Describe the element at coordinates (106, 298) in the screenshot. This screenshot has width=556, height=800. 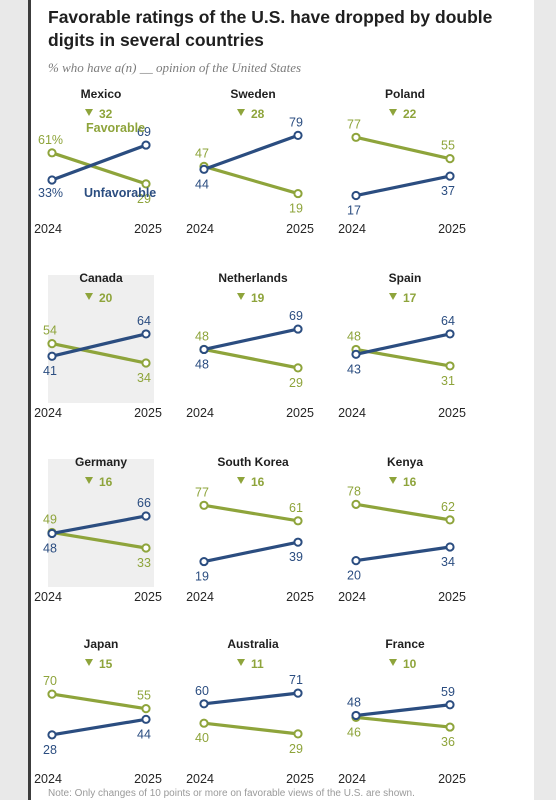
I see `change-value: 20` at that location.